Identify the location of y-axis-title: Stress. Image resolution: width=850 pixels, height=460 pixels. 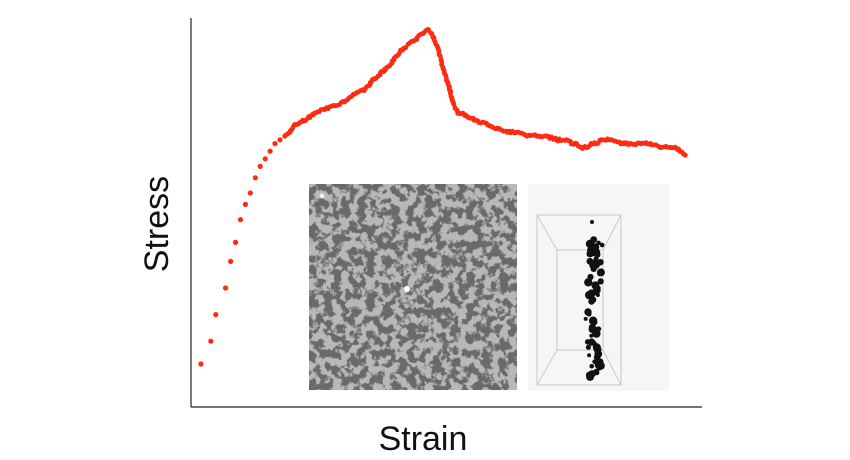
(157, 224).